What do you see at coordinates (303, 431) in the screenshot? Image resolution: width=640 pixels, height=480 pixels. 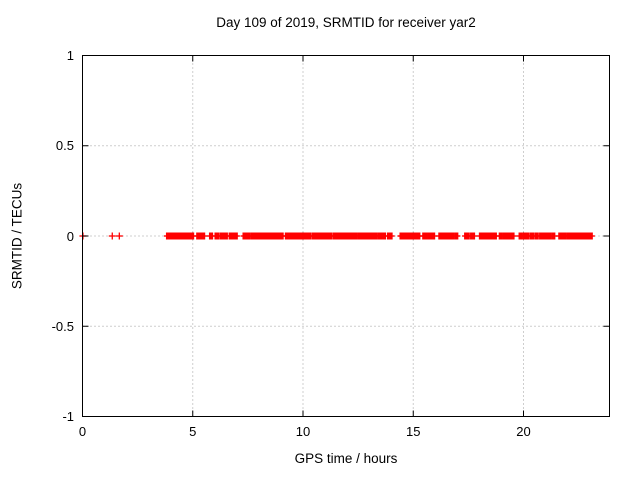 I see `x-tick-label: 10` at bounding box center [303, 431].